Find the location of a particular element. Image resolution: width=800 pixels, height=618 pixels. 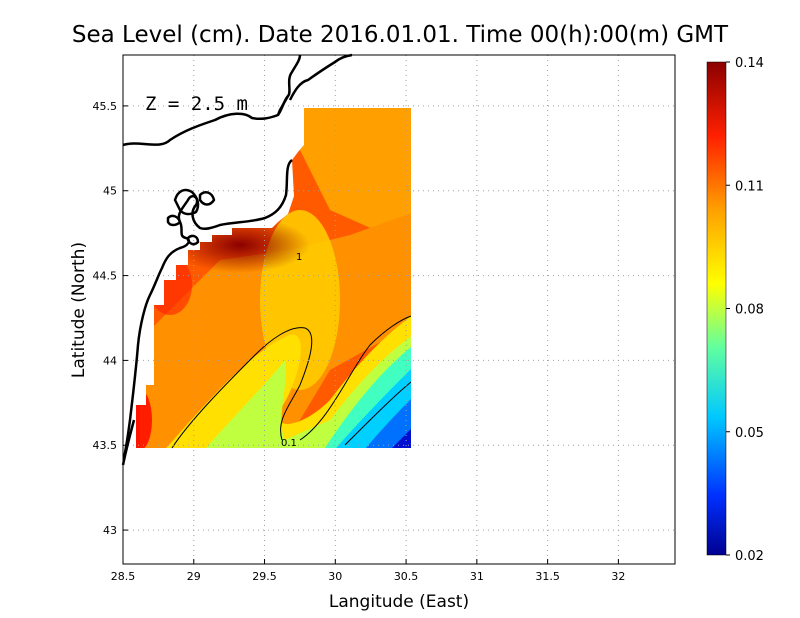

y-tick-label: 44.5 is located at coordinates (105, 276).